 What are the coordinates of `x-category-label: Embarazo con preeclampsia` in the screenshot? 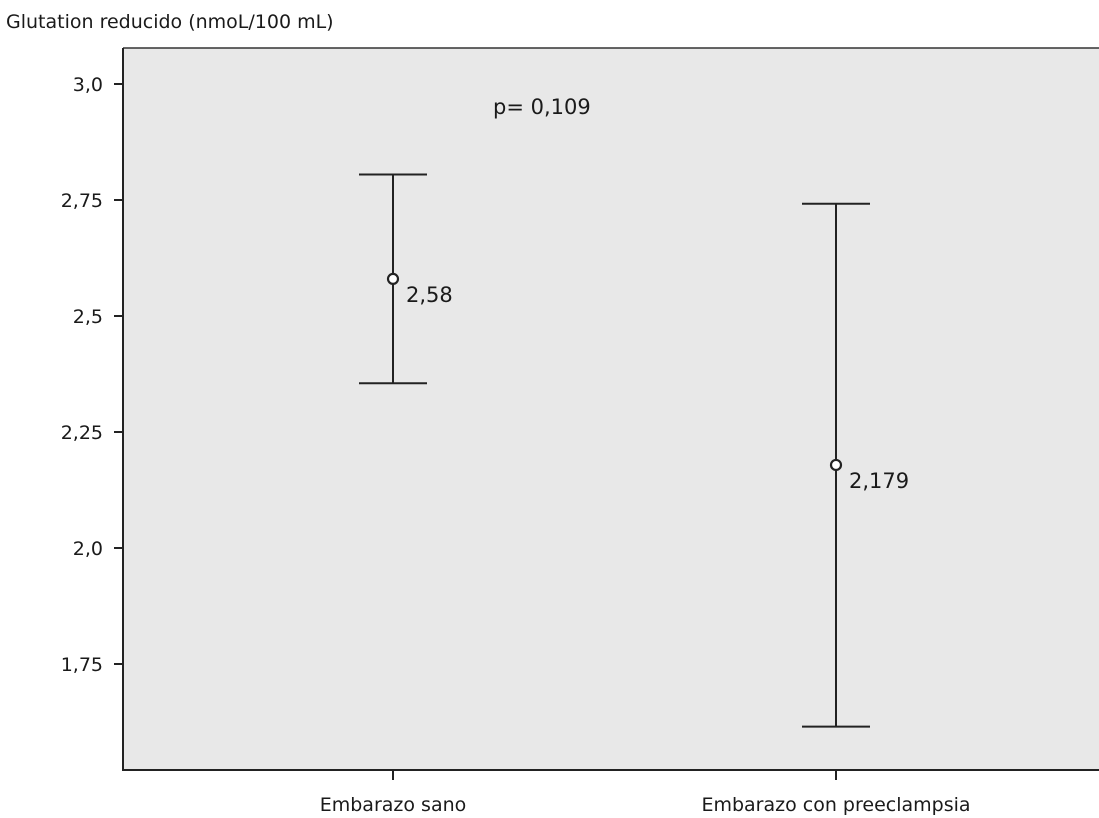 It's located at (835, 805).